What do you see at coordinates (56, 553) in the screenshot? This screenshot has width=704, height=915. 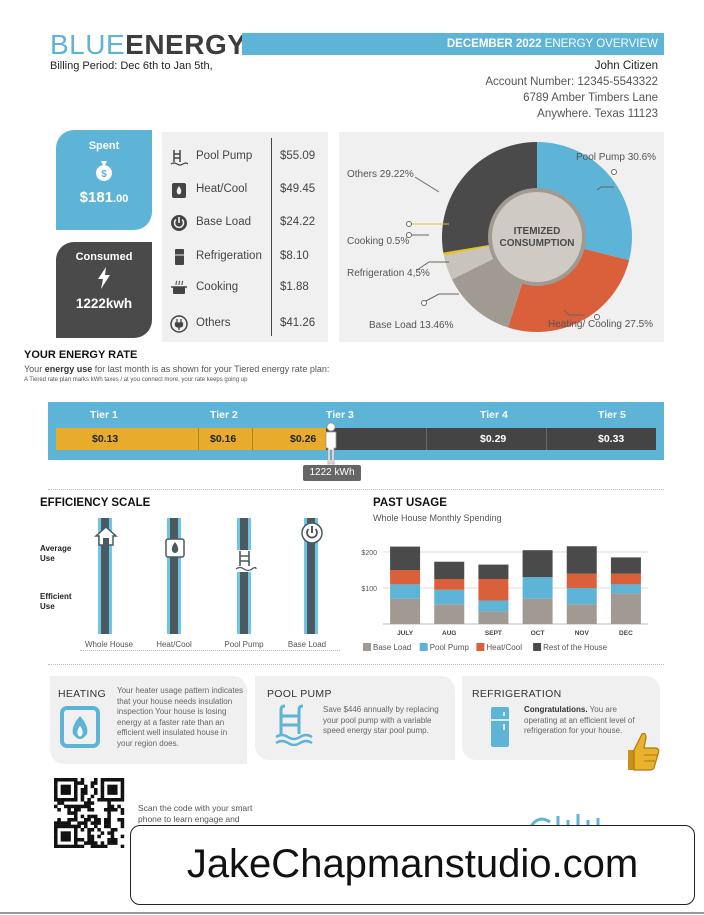 I see `average-use-label: Average Use` at bounding box center [56, 553].